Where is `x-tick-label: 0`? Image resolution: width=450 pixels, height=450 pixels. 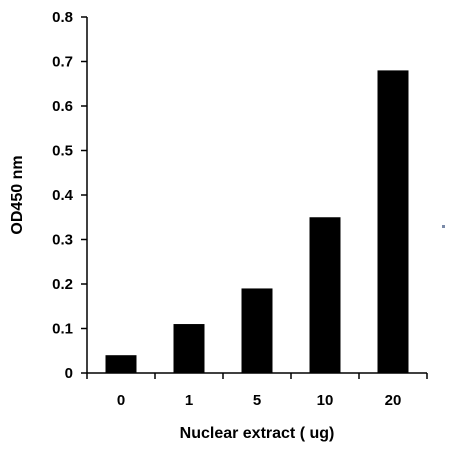 x-tick-label: 0 is located at coordinates (121, 400).